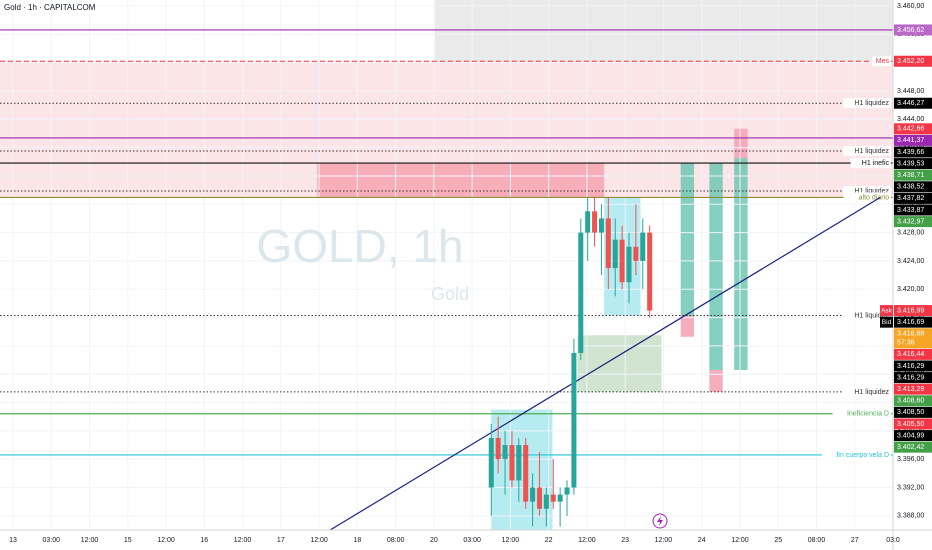  Describe the element at coordinates (855, 540) in the screenshot. I see `x-tick-label: 27` at that location.